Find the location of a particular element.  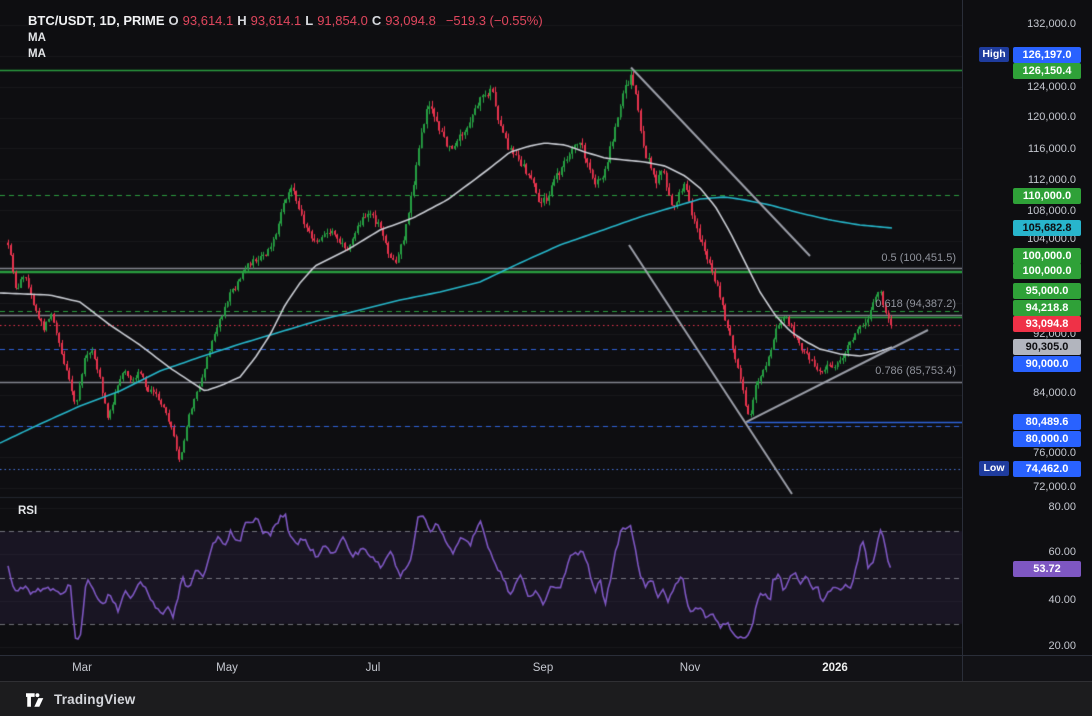

footer-bar: TradingView is located at coordinates (546, 698).